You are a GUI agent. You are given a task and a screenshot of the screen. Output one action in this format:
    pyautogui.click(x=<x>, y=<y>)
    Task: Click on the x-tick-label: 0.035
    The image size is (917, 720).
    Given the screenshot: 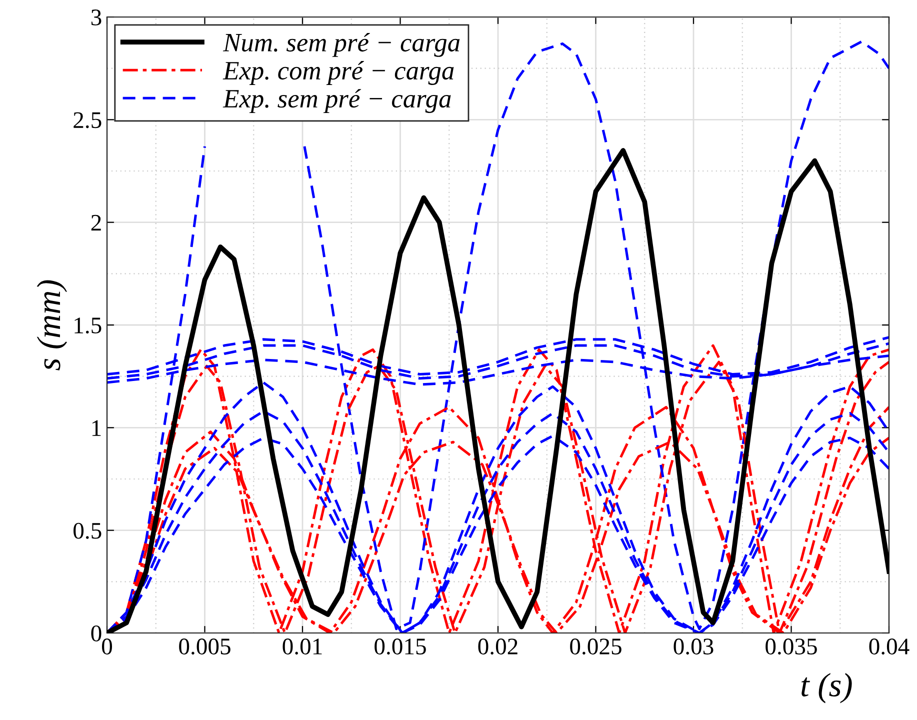 What is the action you would take?
    pyautogui.click(x=791, y=646)
    